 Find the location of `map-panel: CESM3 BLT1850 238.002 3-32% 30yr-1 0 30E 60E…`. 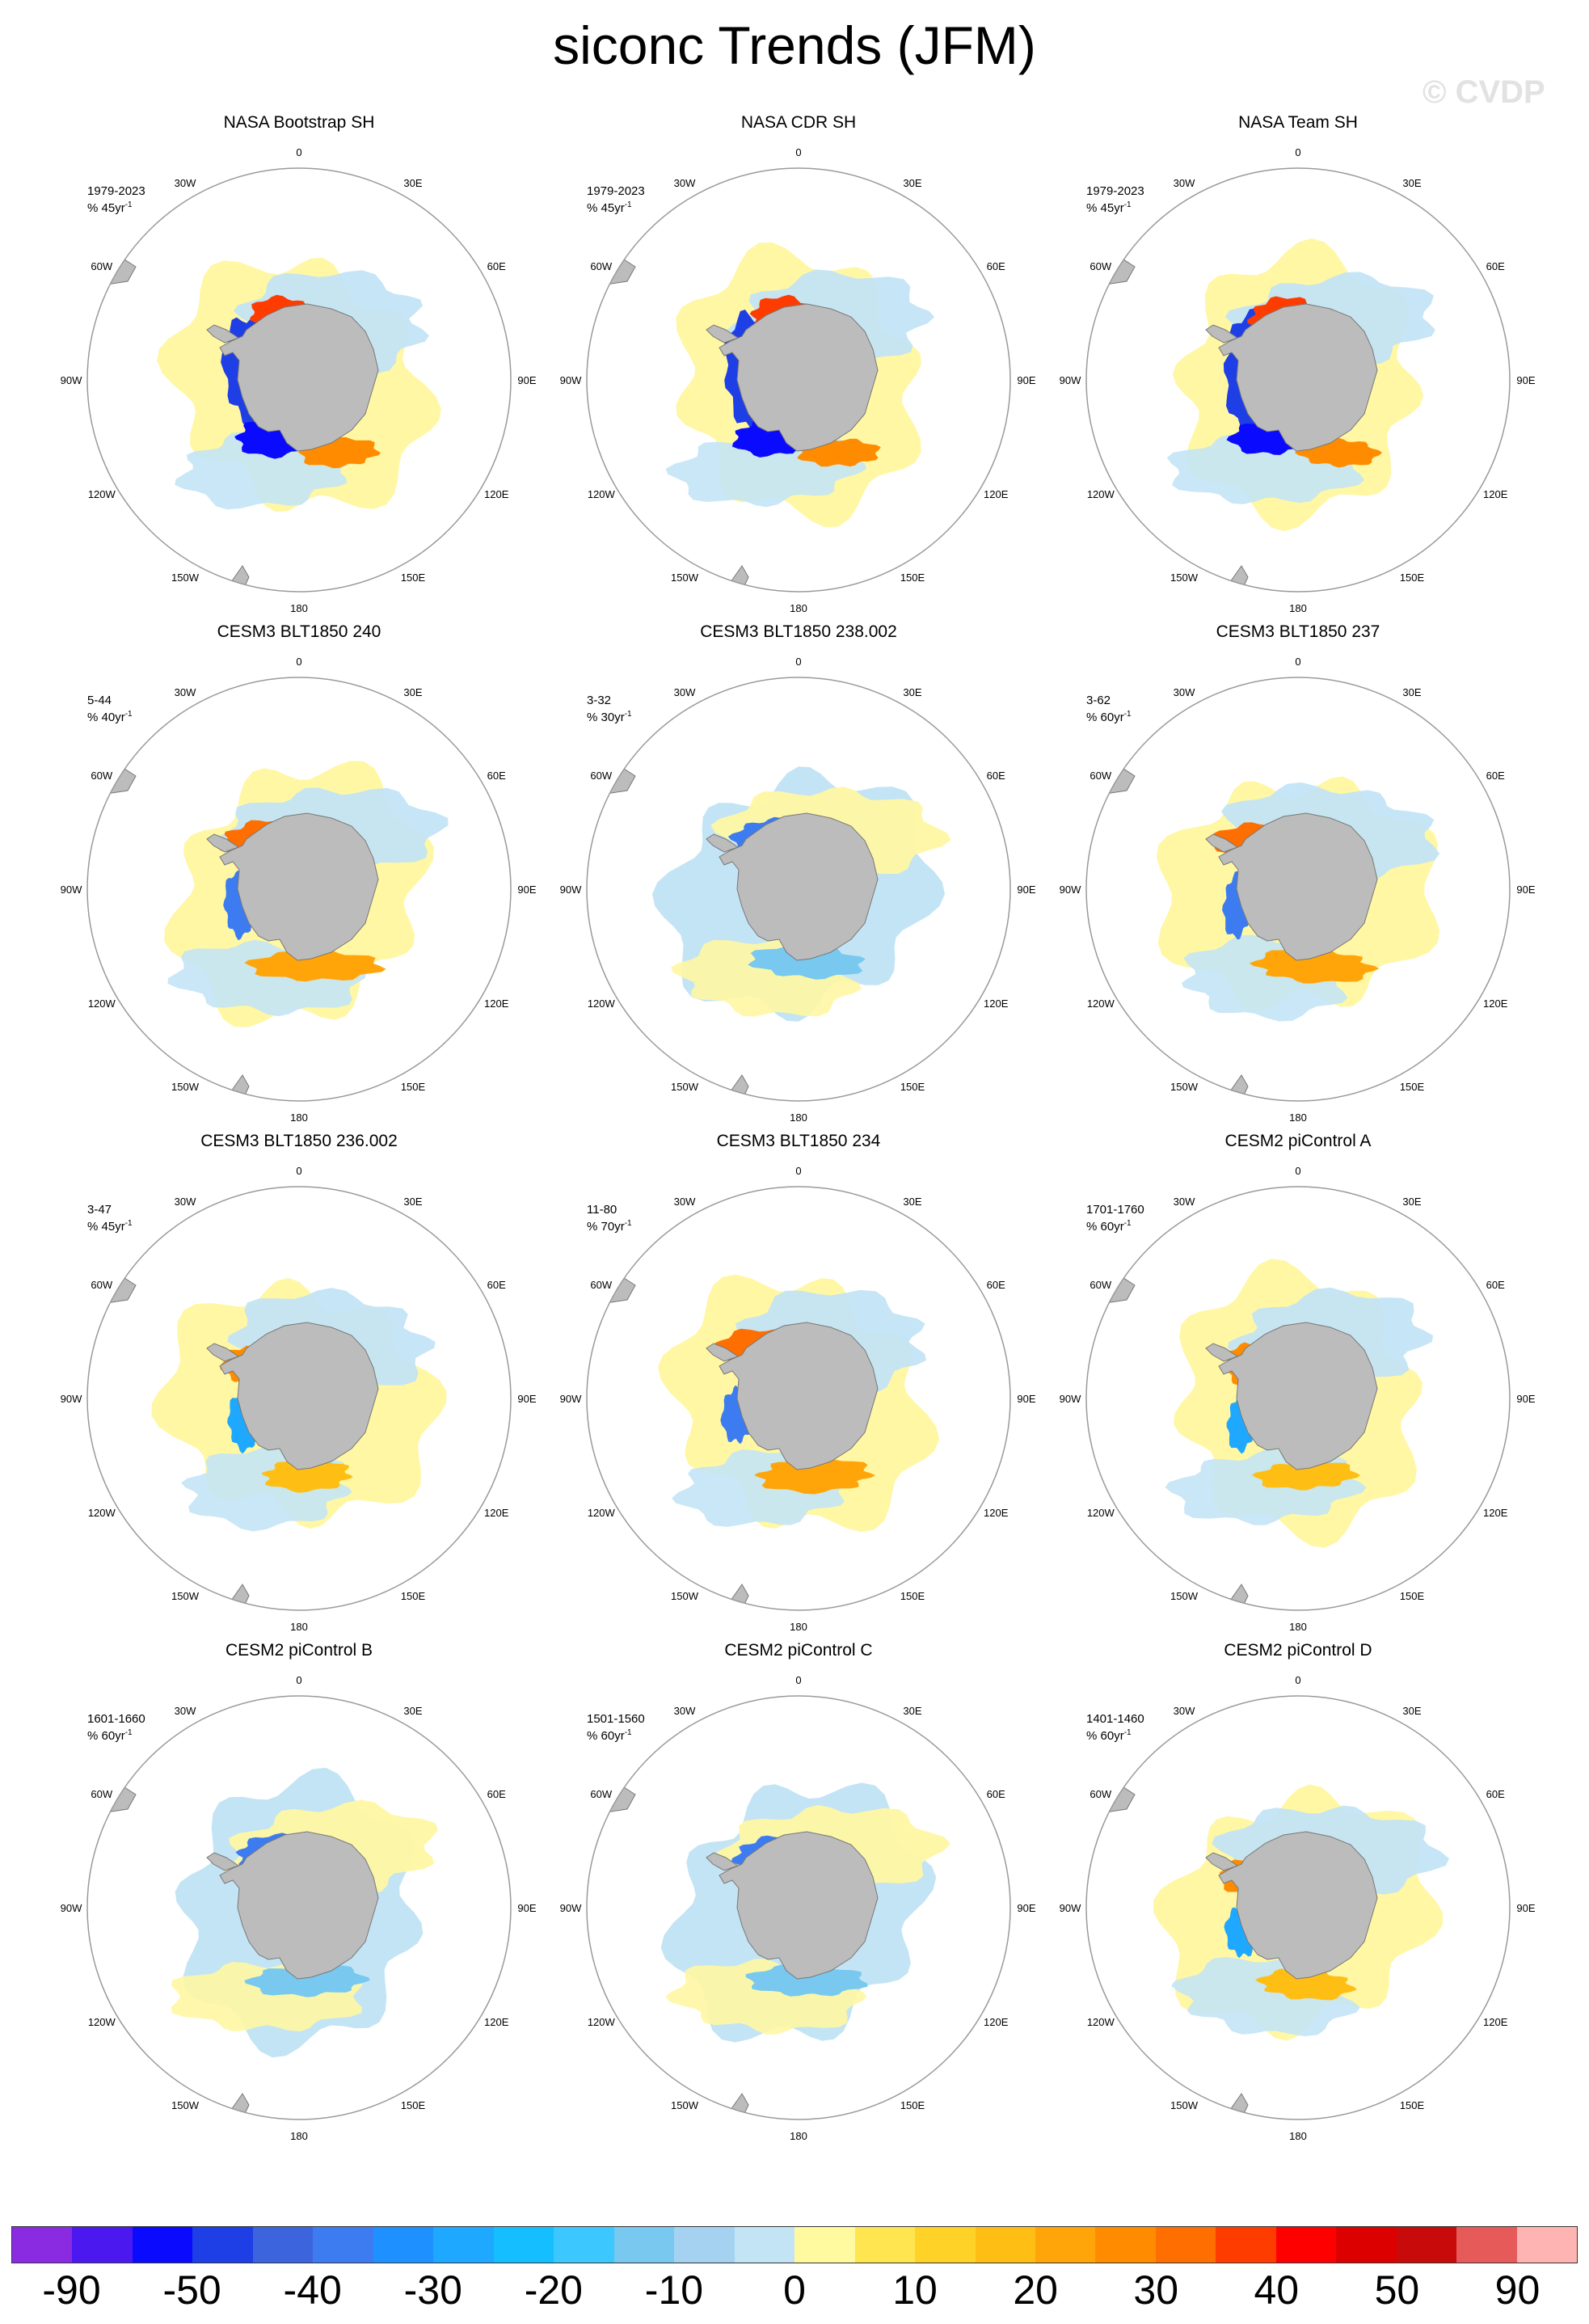

map-panel: CESM3 BLT1850 238.002 3-32% 30yr-1 0 30E 60E… is located at coordinates (798, 877).